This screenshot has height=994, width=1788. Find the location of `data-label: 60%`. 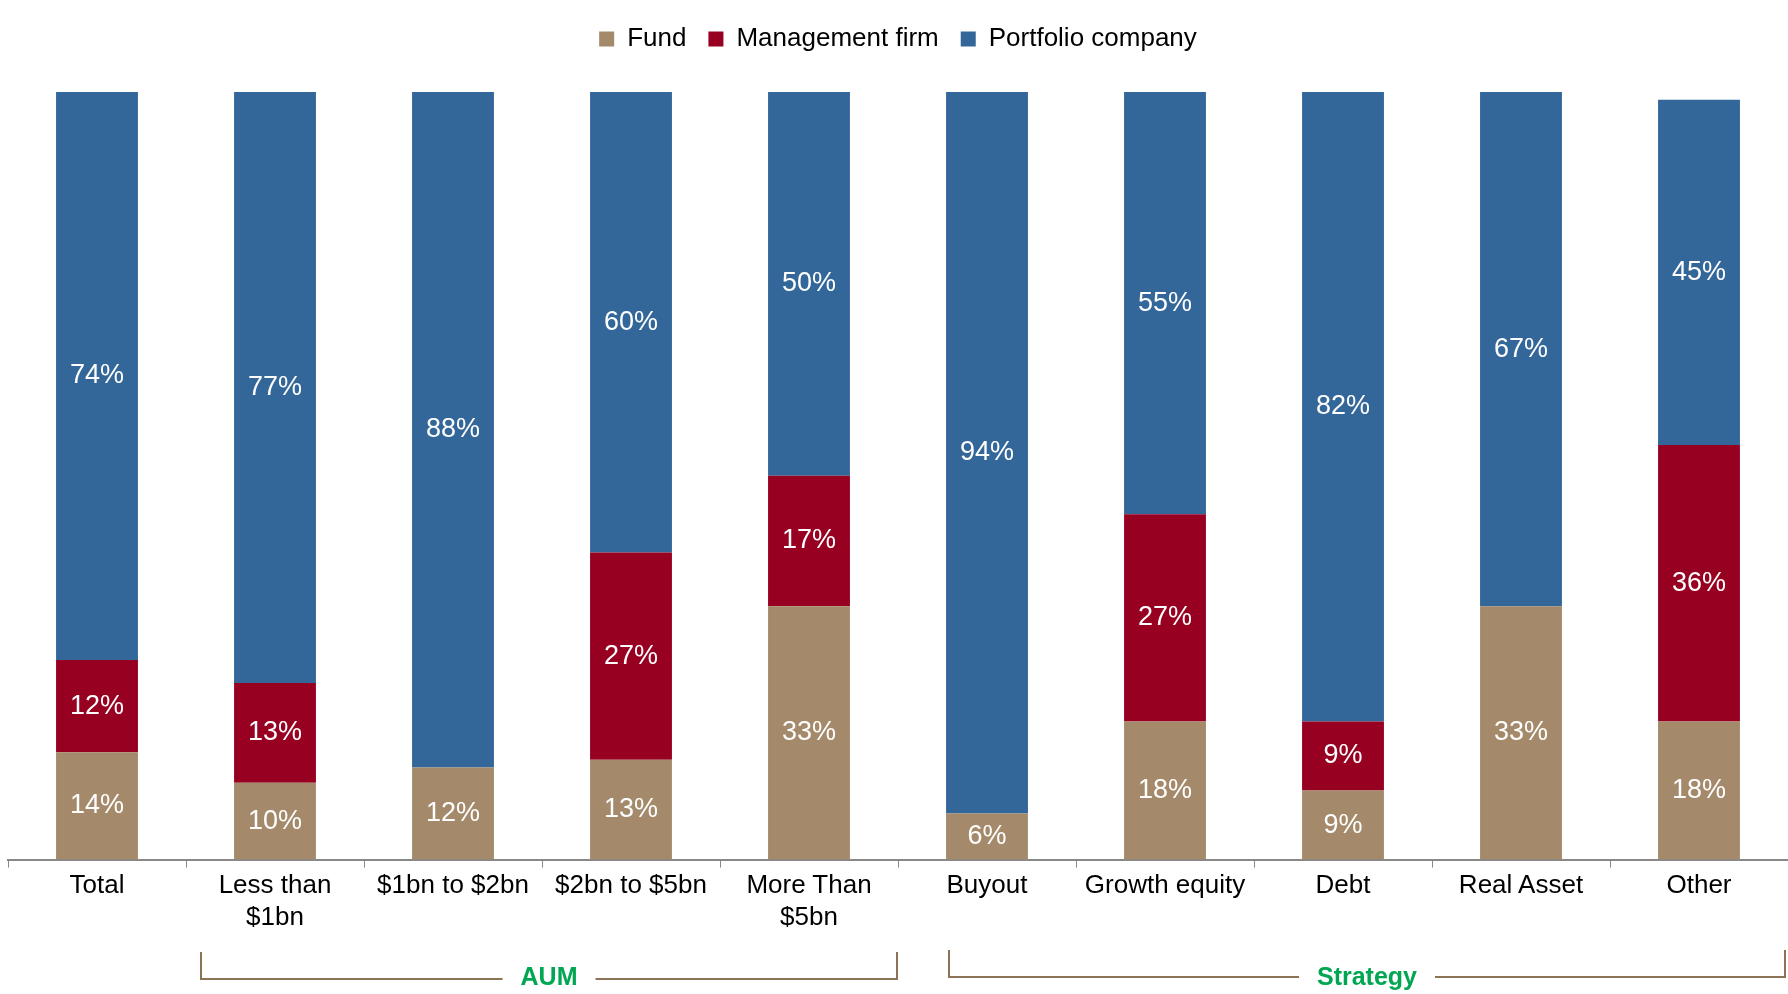

data-label: 60% is located at coordinates (631, 320).